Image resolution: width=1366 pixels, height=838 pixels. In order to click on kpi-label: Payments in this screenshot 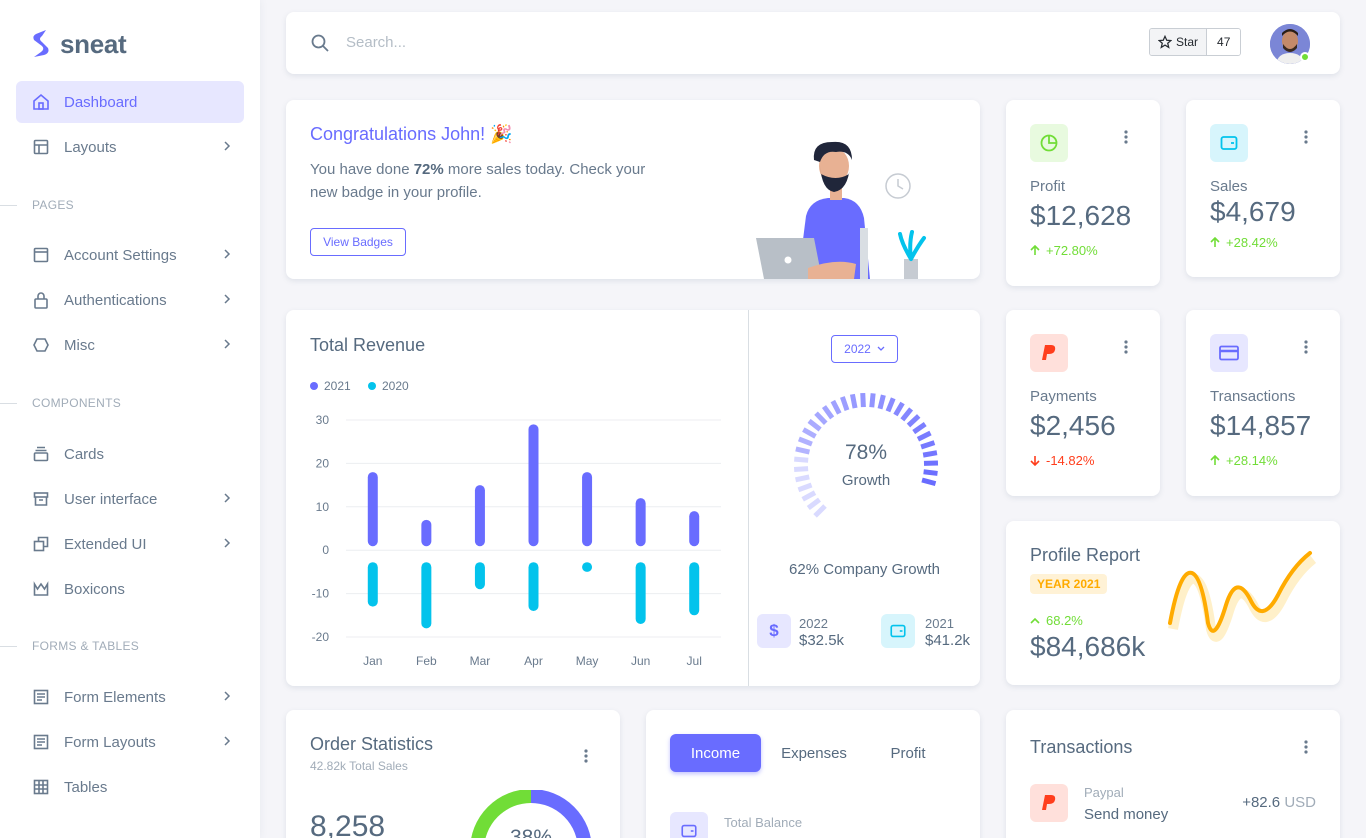, I will do `click(1063, 396)`.